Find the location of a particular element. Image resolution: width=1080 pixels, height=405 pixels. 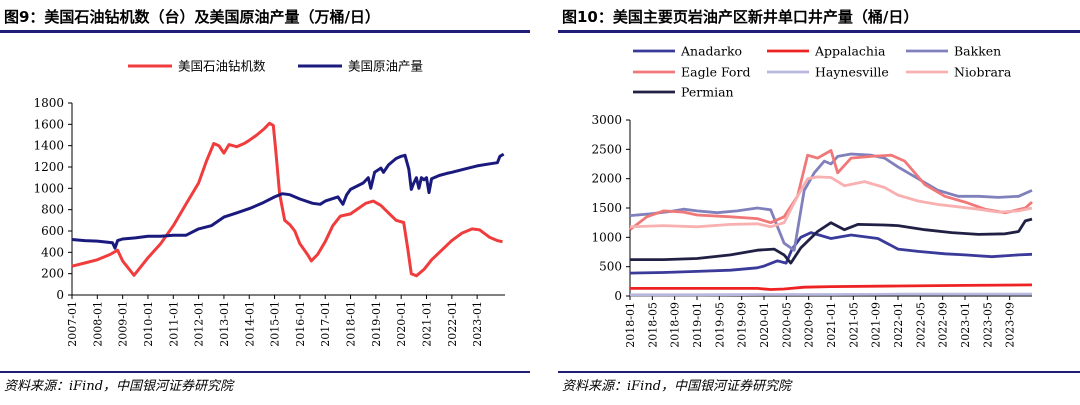

x-tick-label: 2009-01 is located at coordinates (123, 324).